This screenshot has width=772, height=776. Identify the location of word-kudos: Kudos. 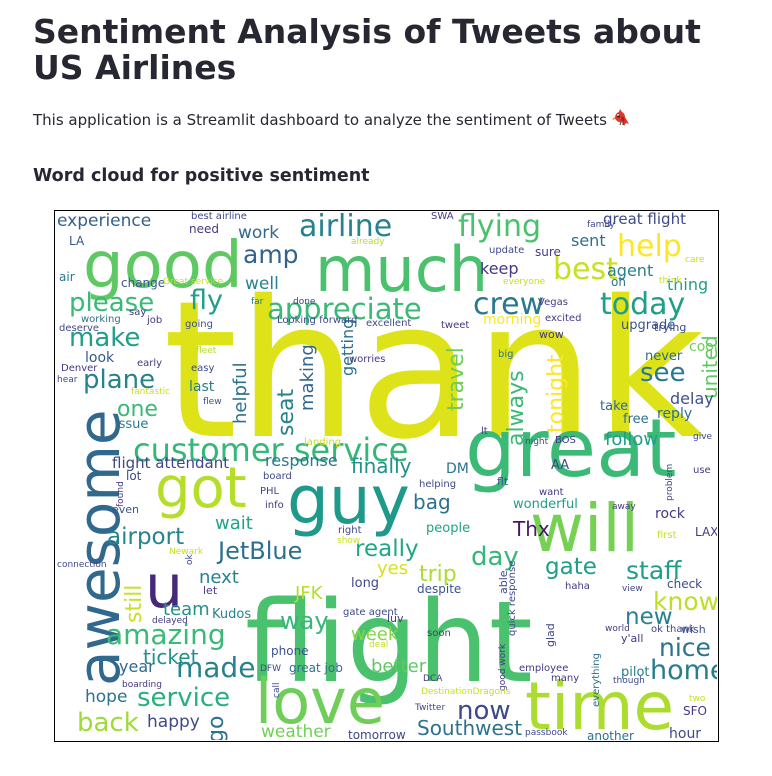
(231, 614).